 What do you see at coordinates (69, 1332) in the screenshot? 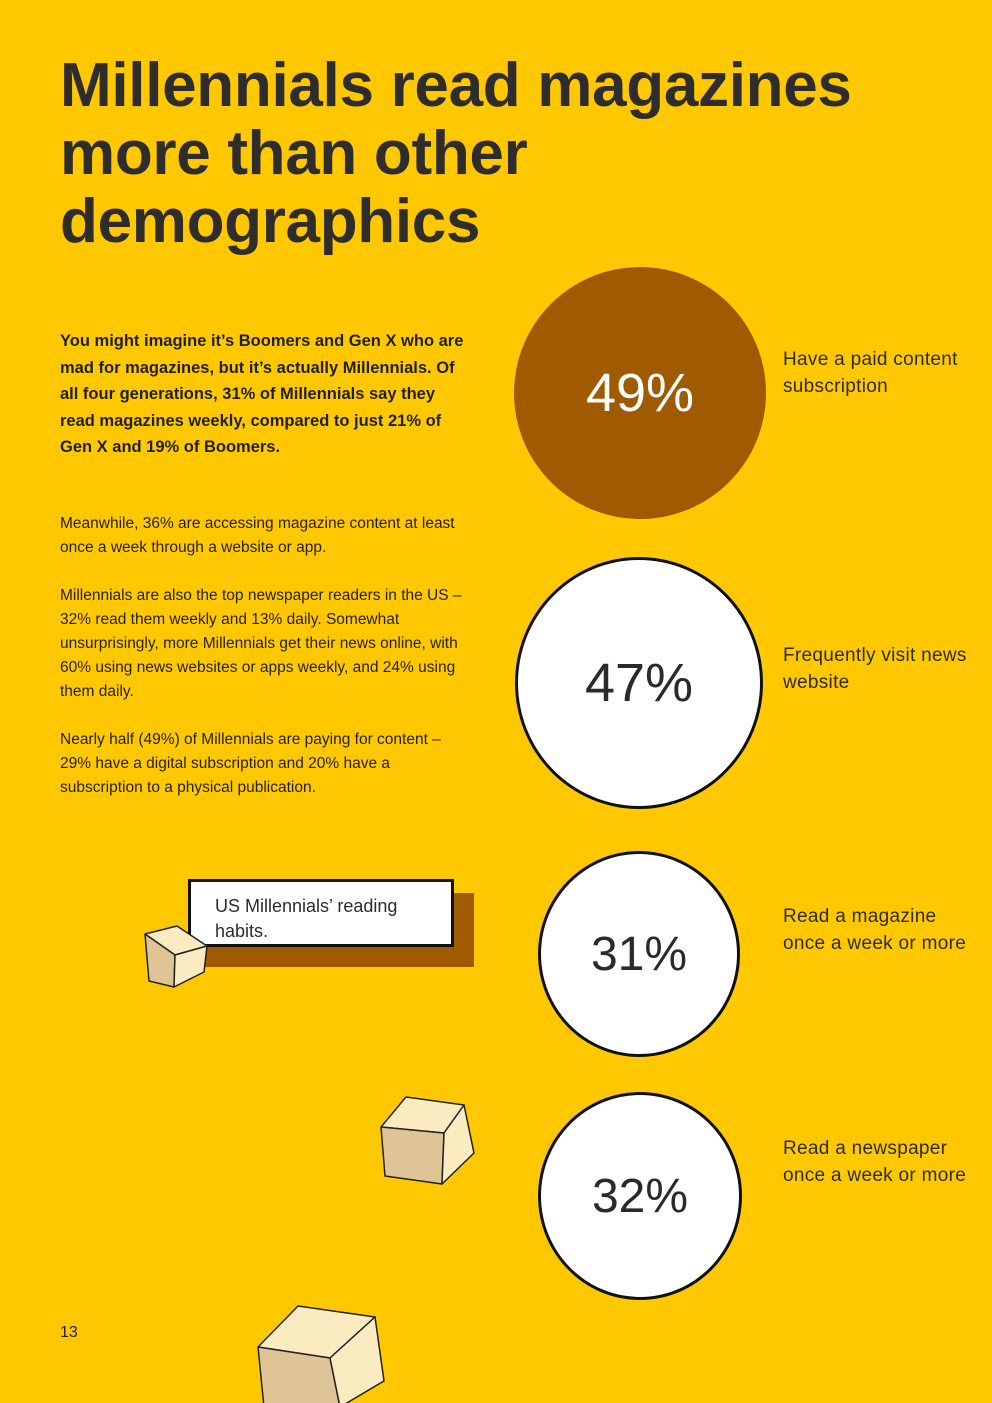
I see `page-number: 13` at bounding box center [69, 1332].